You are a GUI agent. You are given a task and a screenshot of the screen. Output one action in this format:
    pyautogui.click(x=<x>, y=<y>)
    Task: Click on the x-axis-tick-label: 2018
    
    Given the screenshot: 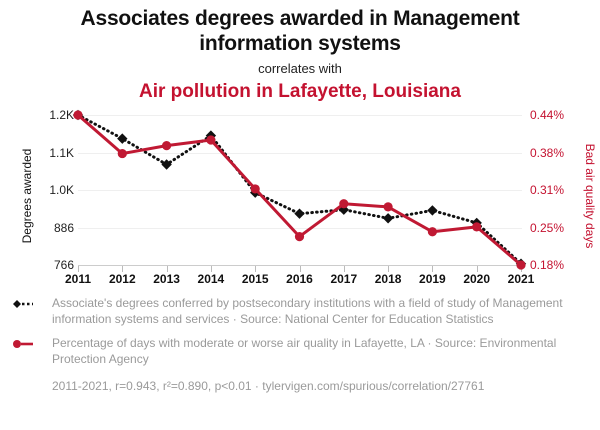 What is the action you would take?
    pyautogui.click(x=388, y=279)
    